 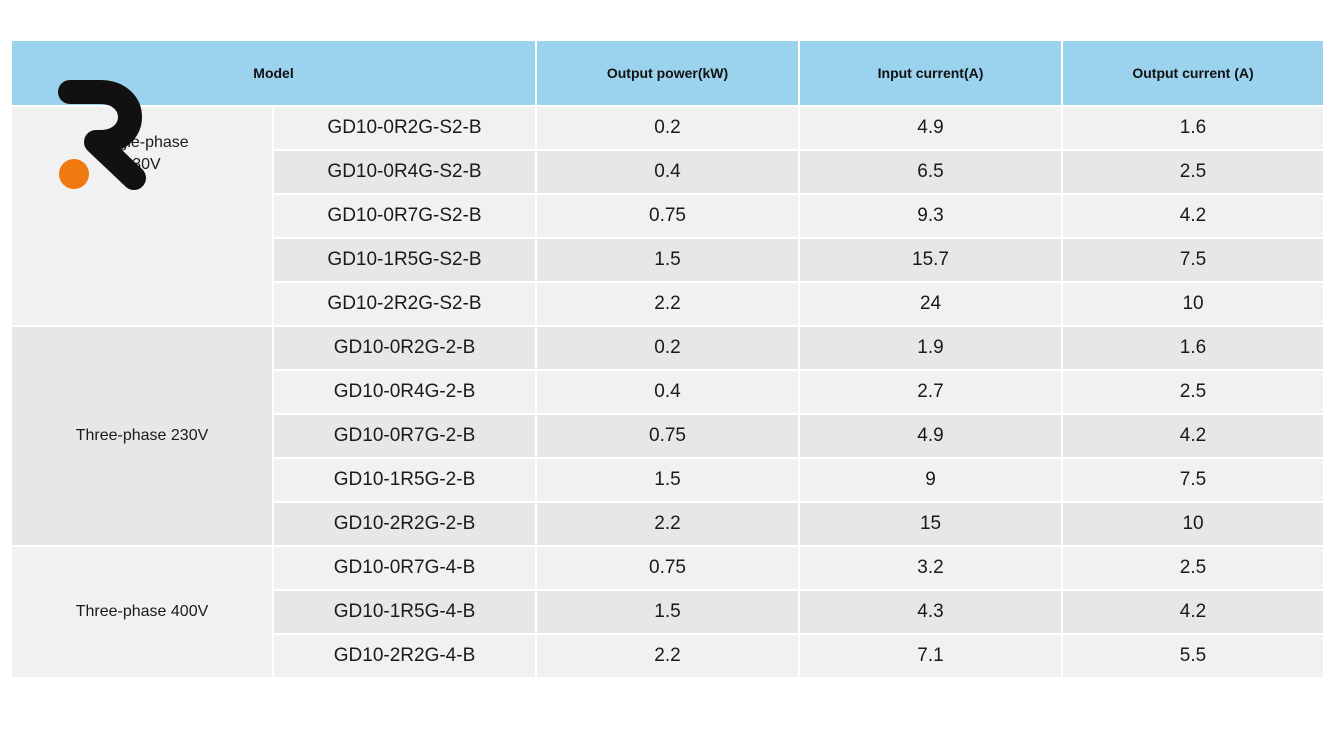 I want to click on input-current-cell: 9.3, so click(x=931, y=216).